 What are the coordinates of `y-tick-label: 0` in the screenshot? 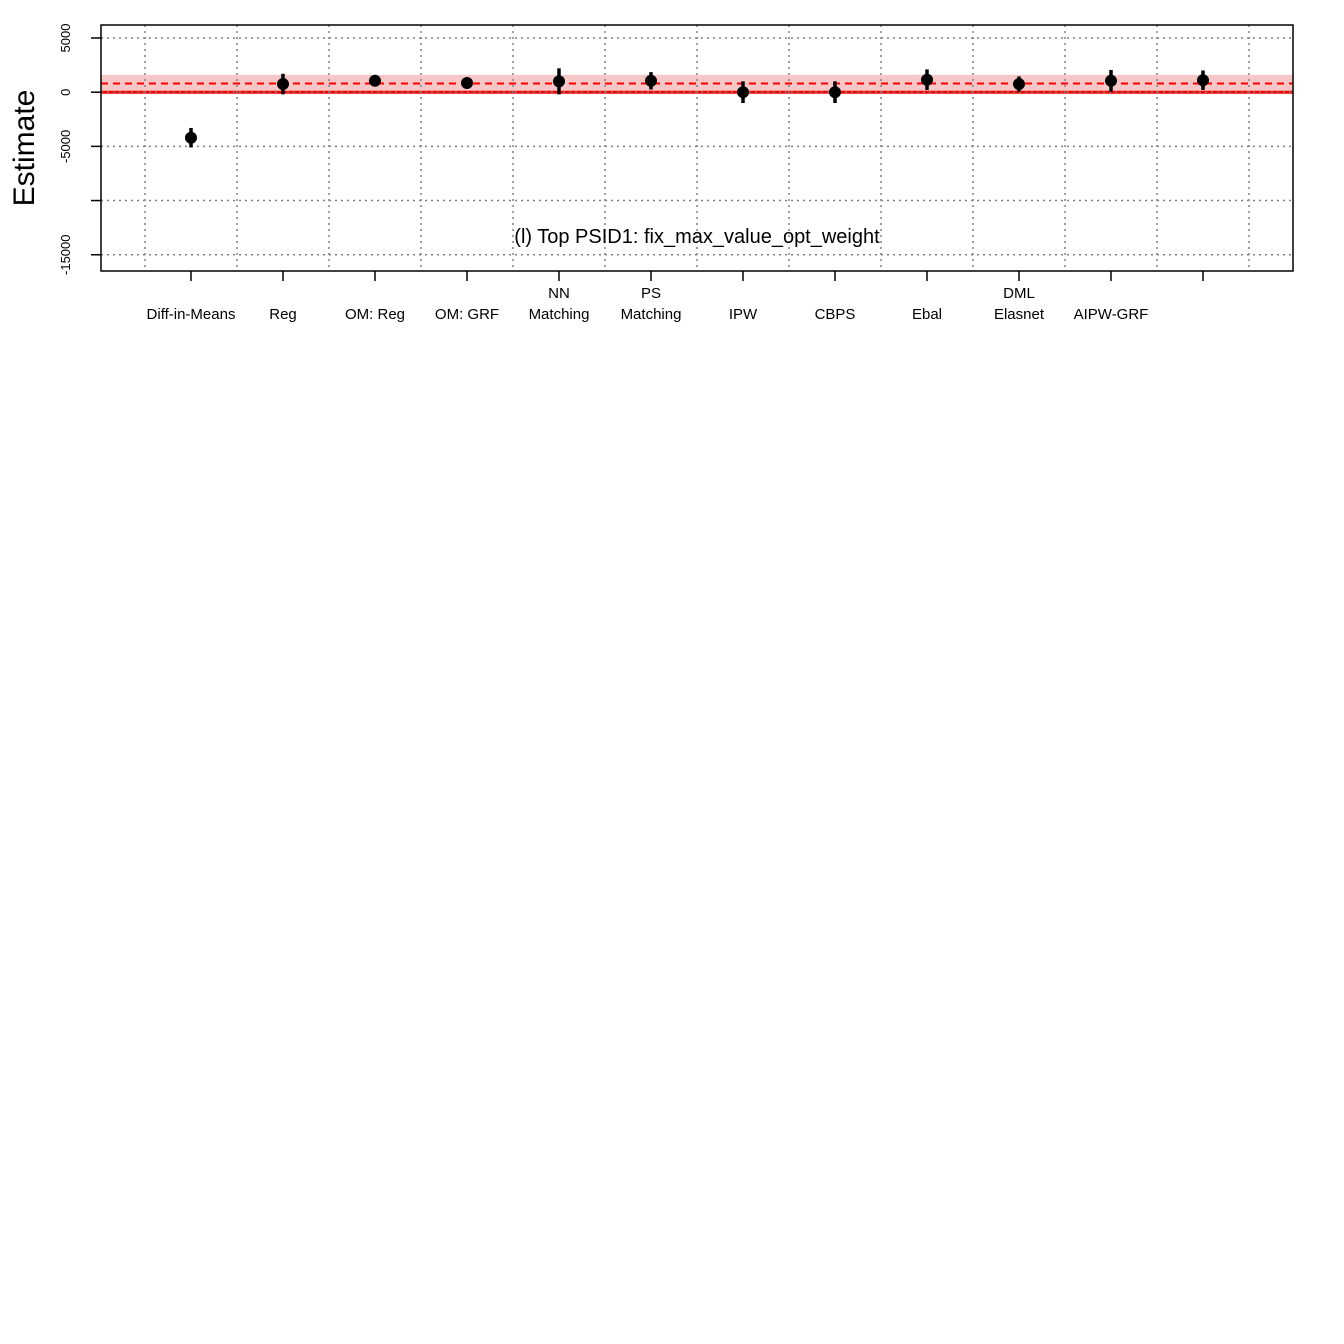 It's located at (65, 92).